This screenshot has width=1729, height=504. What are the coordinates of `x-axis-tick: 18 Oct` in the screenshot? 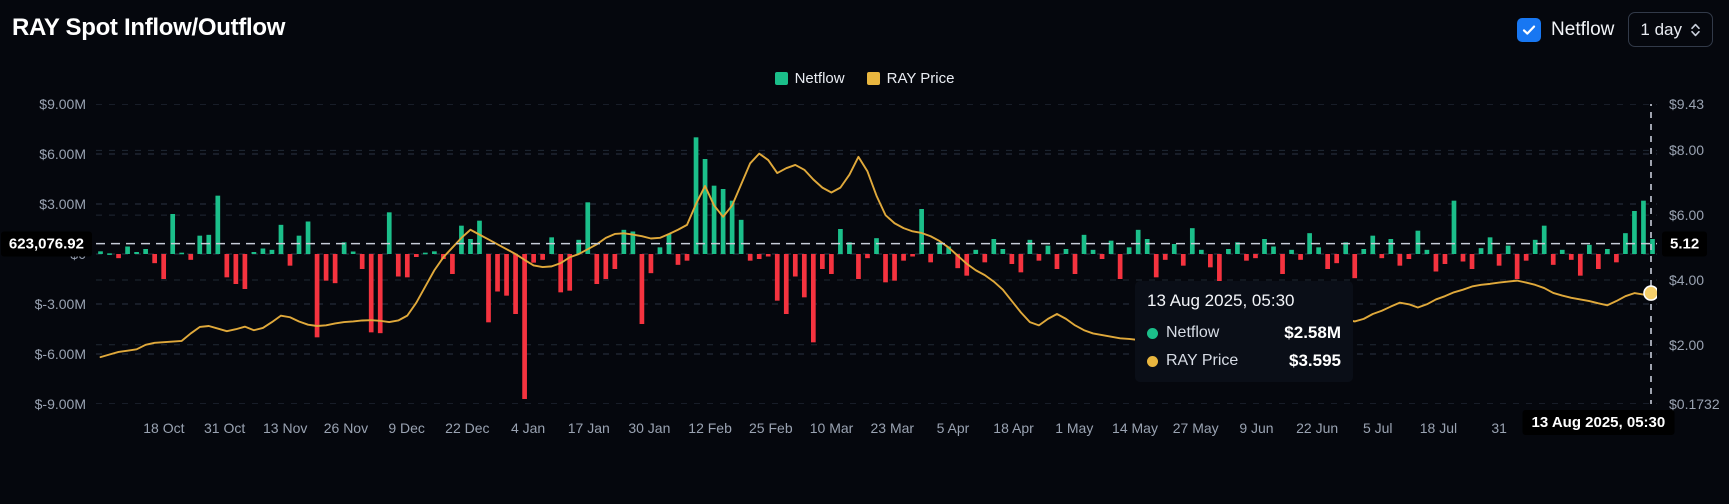 It's located at (164, 428).